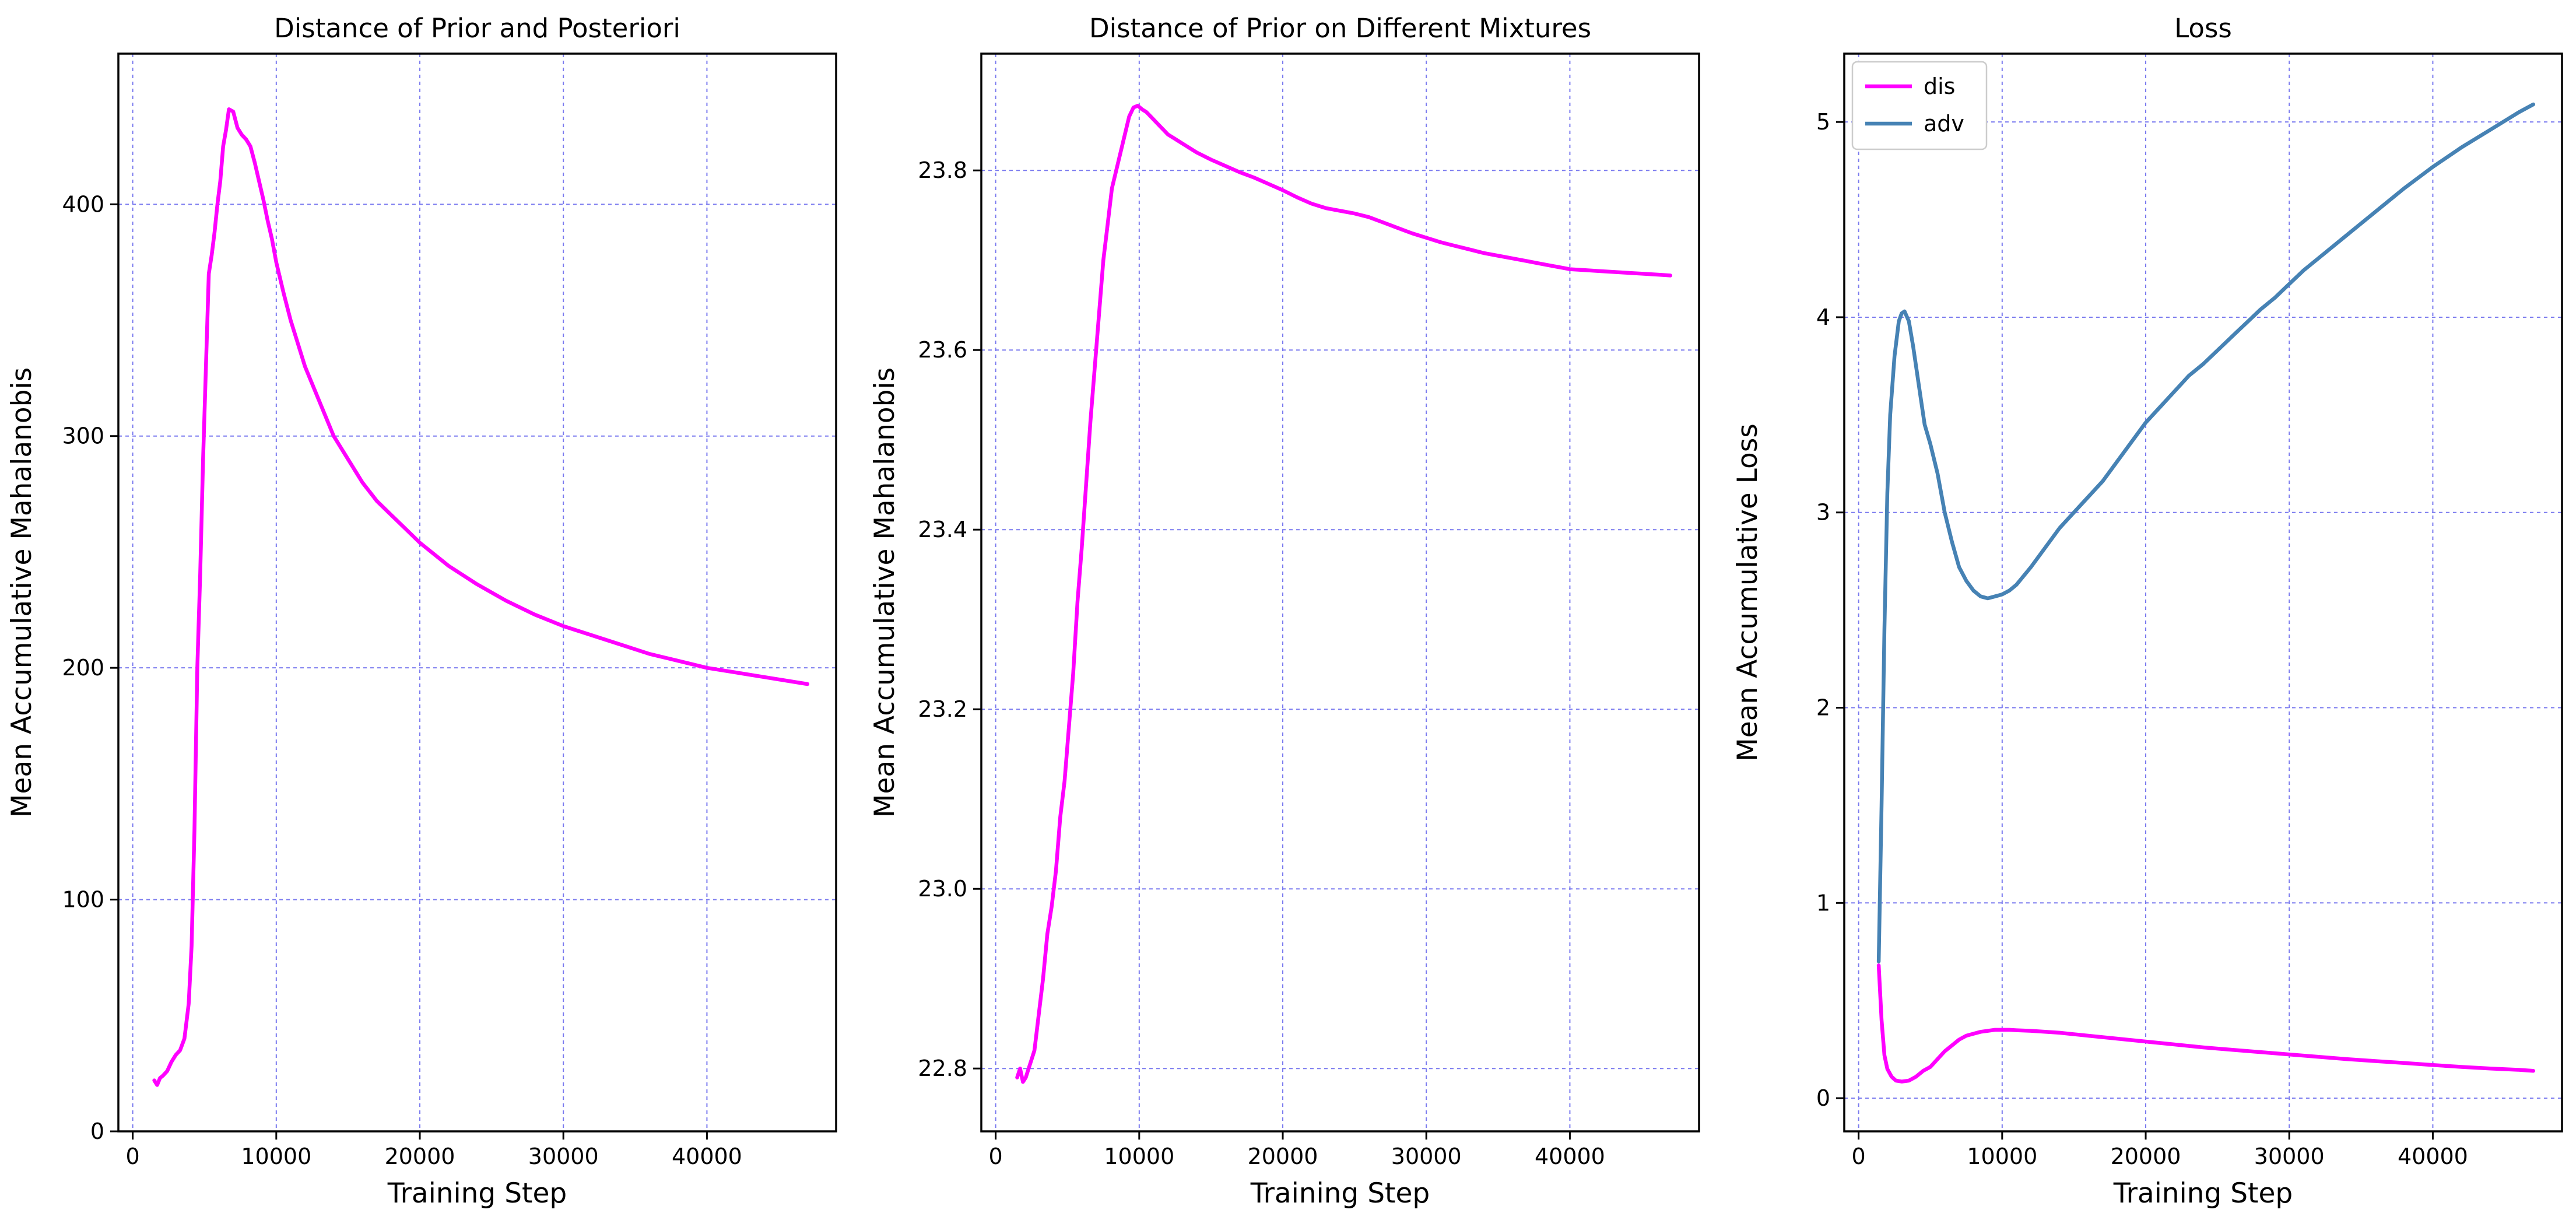 The width and height of the screenshot is (2576, 1227). I want to click on y-tick-label: 1, so click(1823, 903).